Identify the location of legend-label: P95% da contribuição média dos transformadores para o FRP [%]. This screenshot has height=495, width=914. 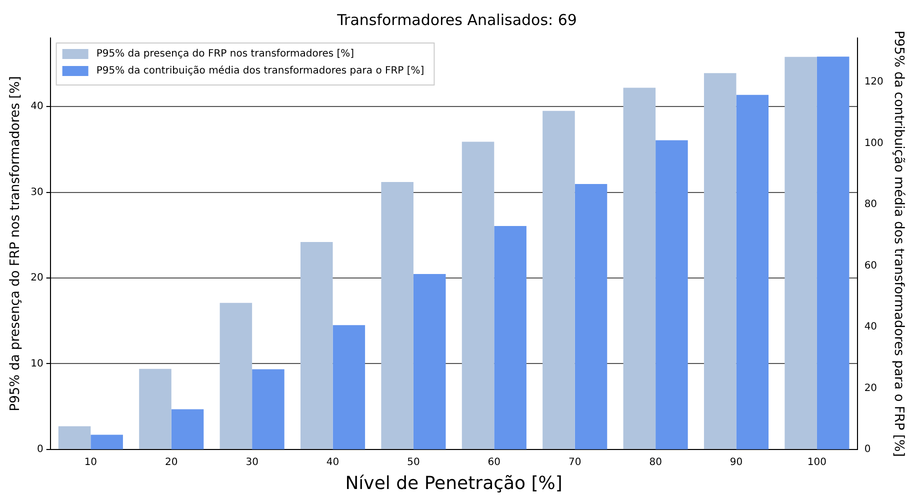
(260, 71).